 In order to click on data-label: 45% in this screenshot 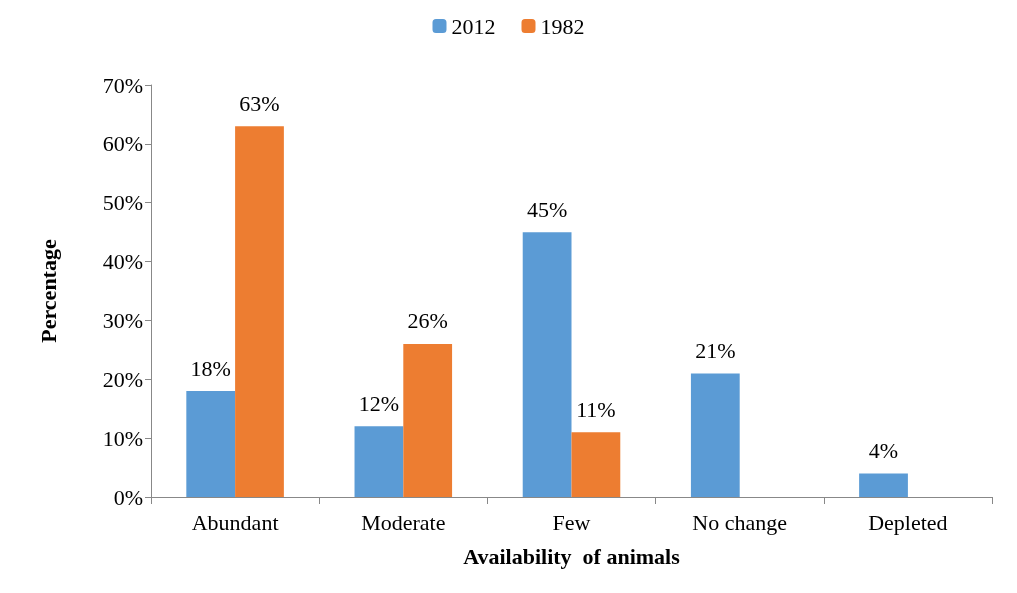, I will do `click(547, 209)`.